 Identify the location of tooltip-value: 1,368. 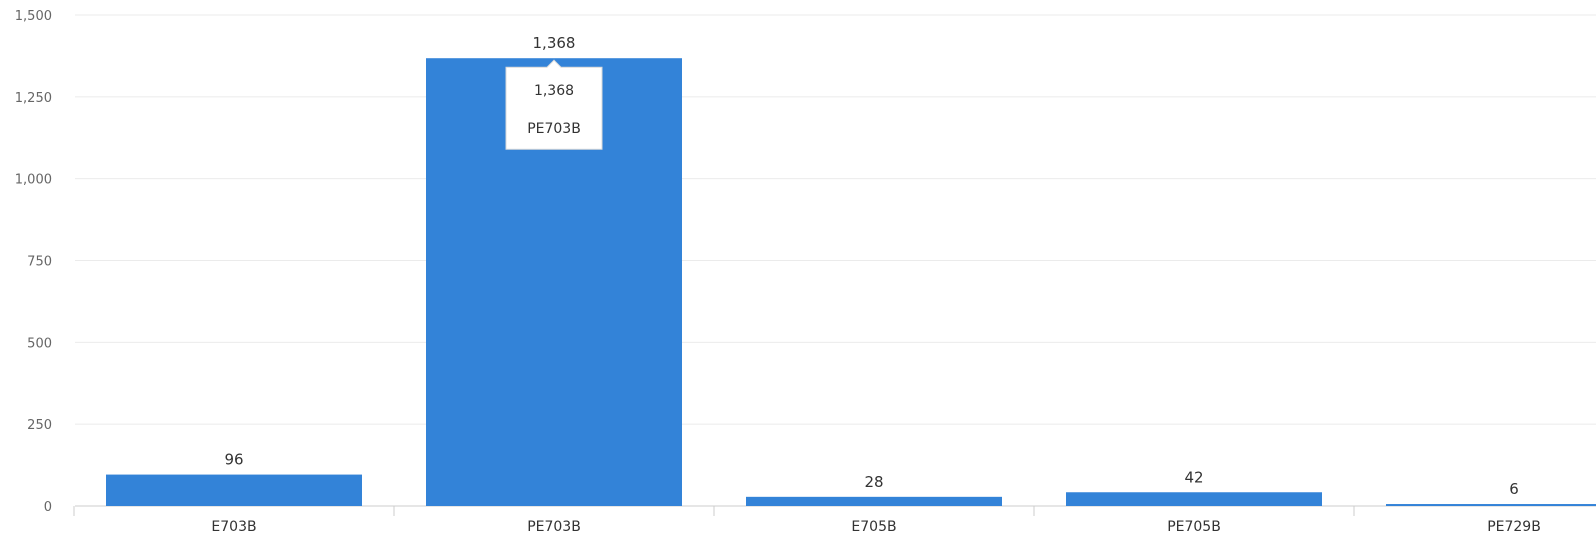
(554, 91).